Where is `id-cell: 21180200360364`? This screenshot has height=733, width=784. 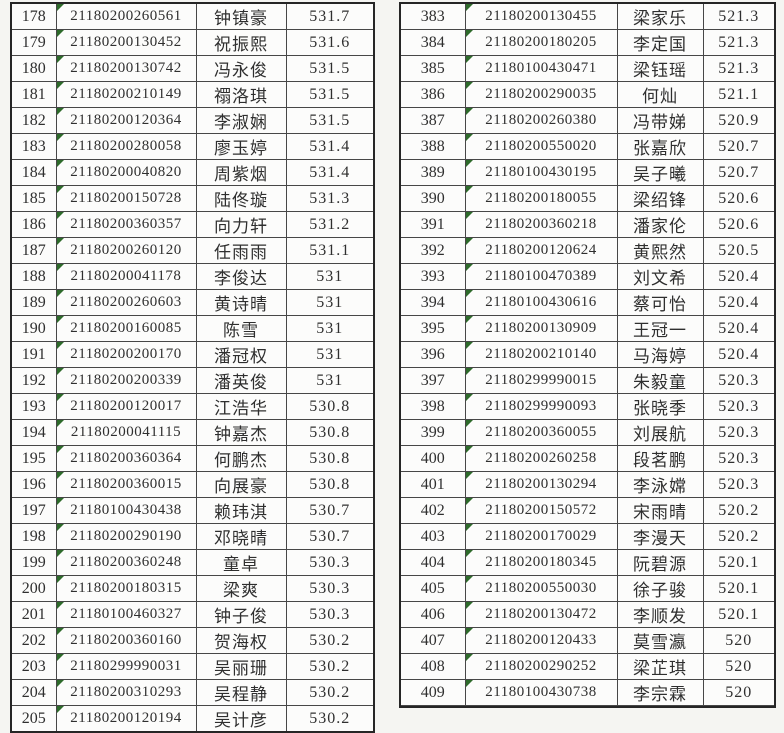
id-cell: 21180200360364 is located at coordinates (126, 458).